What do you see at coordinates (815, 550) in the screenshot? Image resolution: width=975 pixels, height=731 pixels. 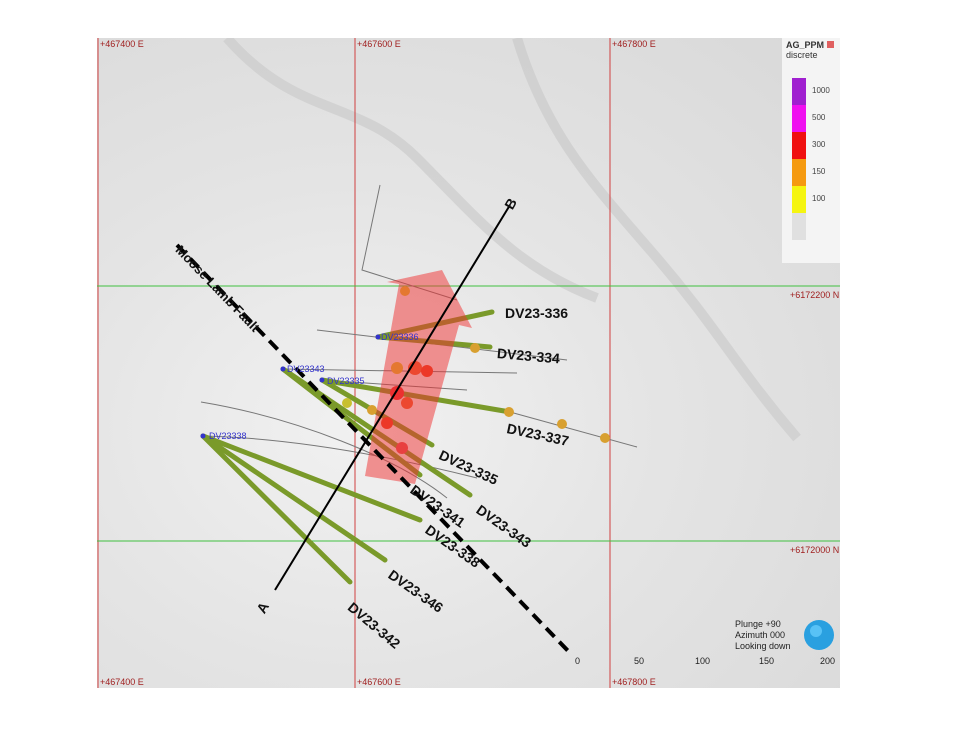 I see `northing-label: +6172000 N` at bounding box center [815, 550].